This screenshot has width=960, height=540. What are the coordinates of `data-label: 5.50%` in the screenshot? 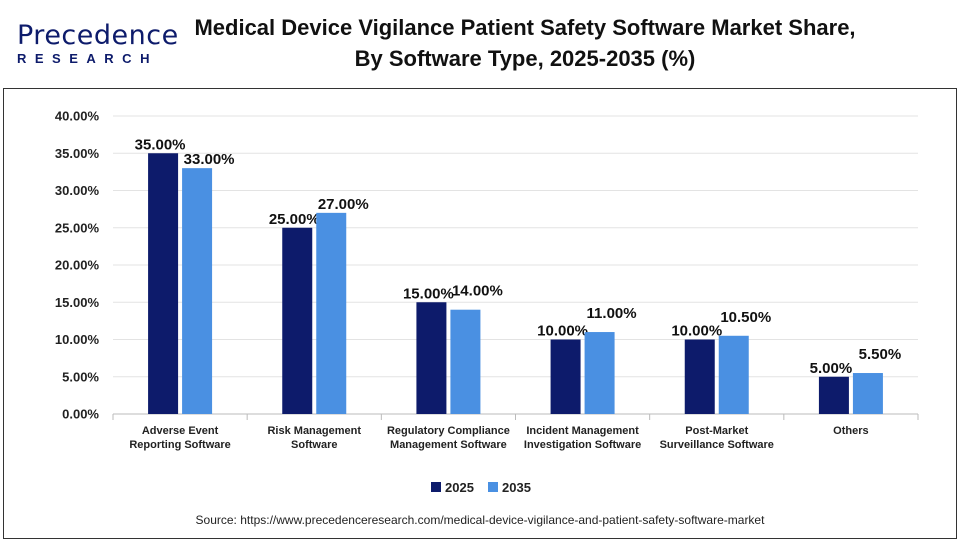 It's located at (880, 354).